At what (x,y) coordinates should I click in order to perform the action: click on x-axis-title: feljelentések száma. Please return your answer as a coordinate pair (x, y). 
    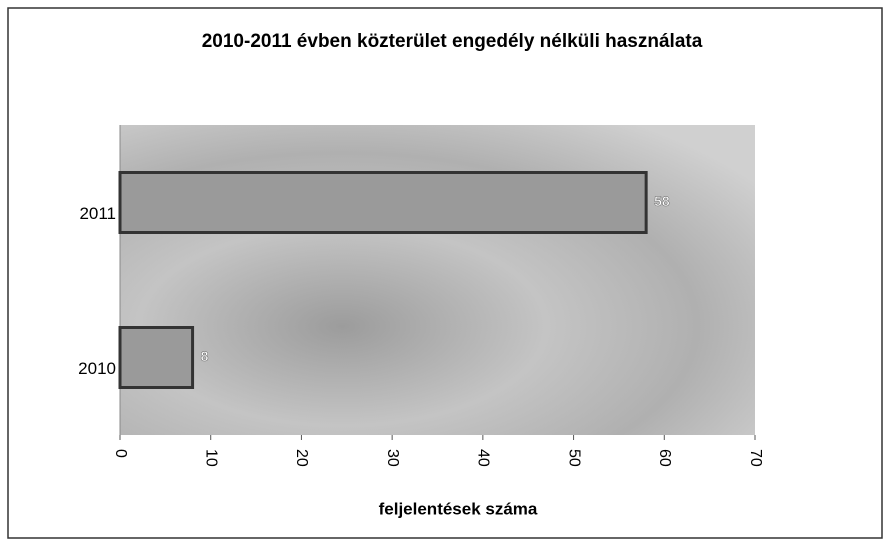
    Looking at the image, I should click on (458, 508).